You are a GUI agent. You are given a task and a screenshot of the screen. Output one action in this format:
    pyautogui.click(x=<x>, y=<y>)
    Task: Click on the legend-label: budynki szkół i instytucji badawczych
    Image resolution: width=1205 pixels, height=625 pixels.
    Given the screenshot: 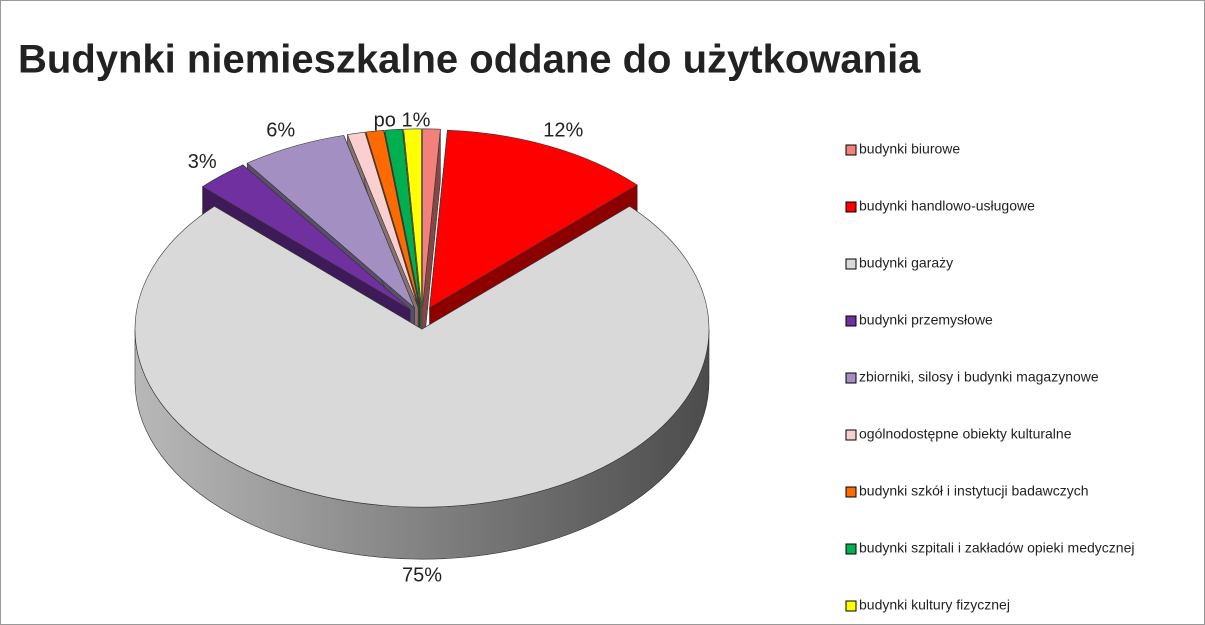 What is the action you would take?
    pyautogui.click(x=974, y=491)
    